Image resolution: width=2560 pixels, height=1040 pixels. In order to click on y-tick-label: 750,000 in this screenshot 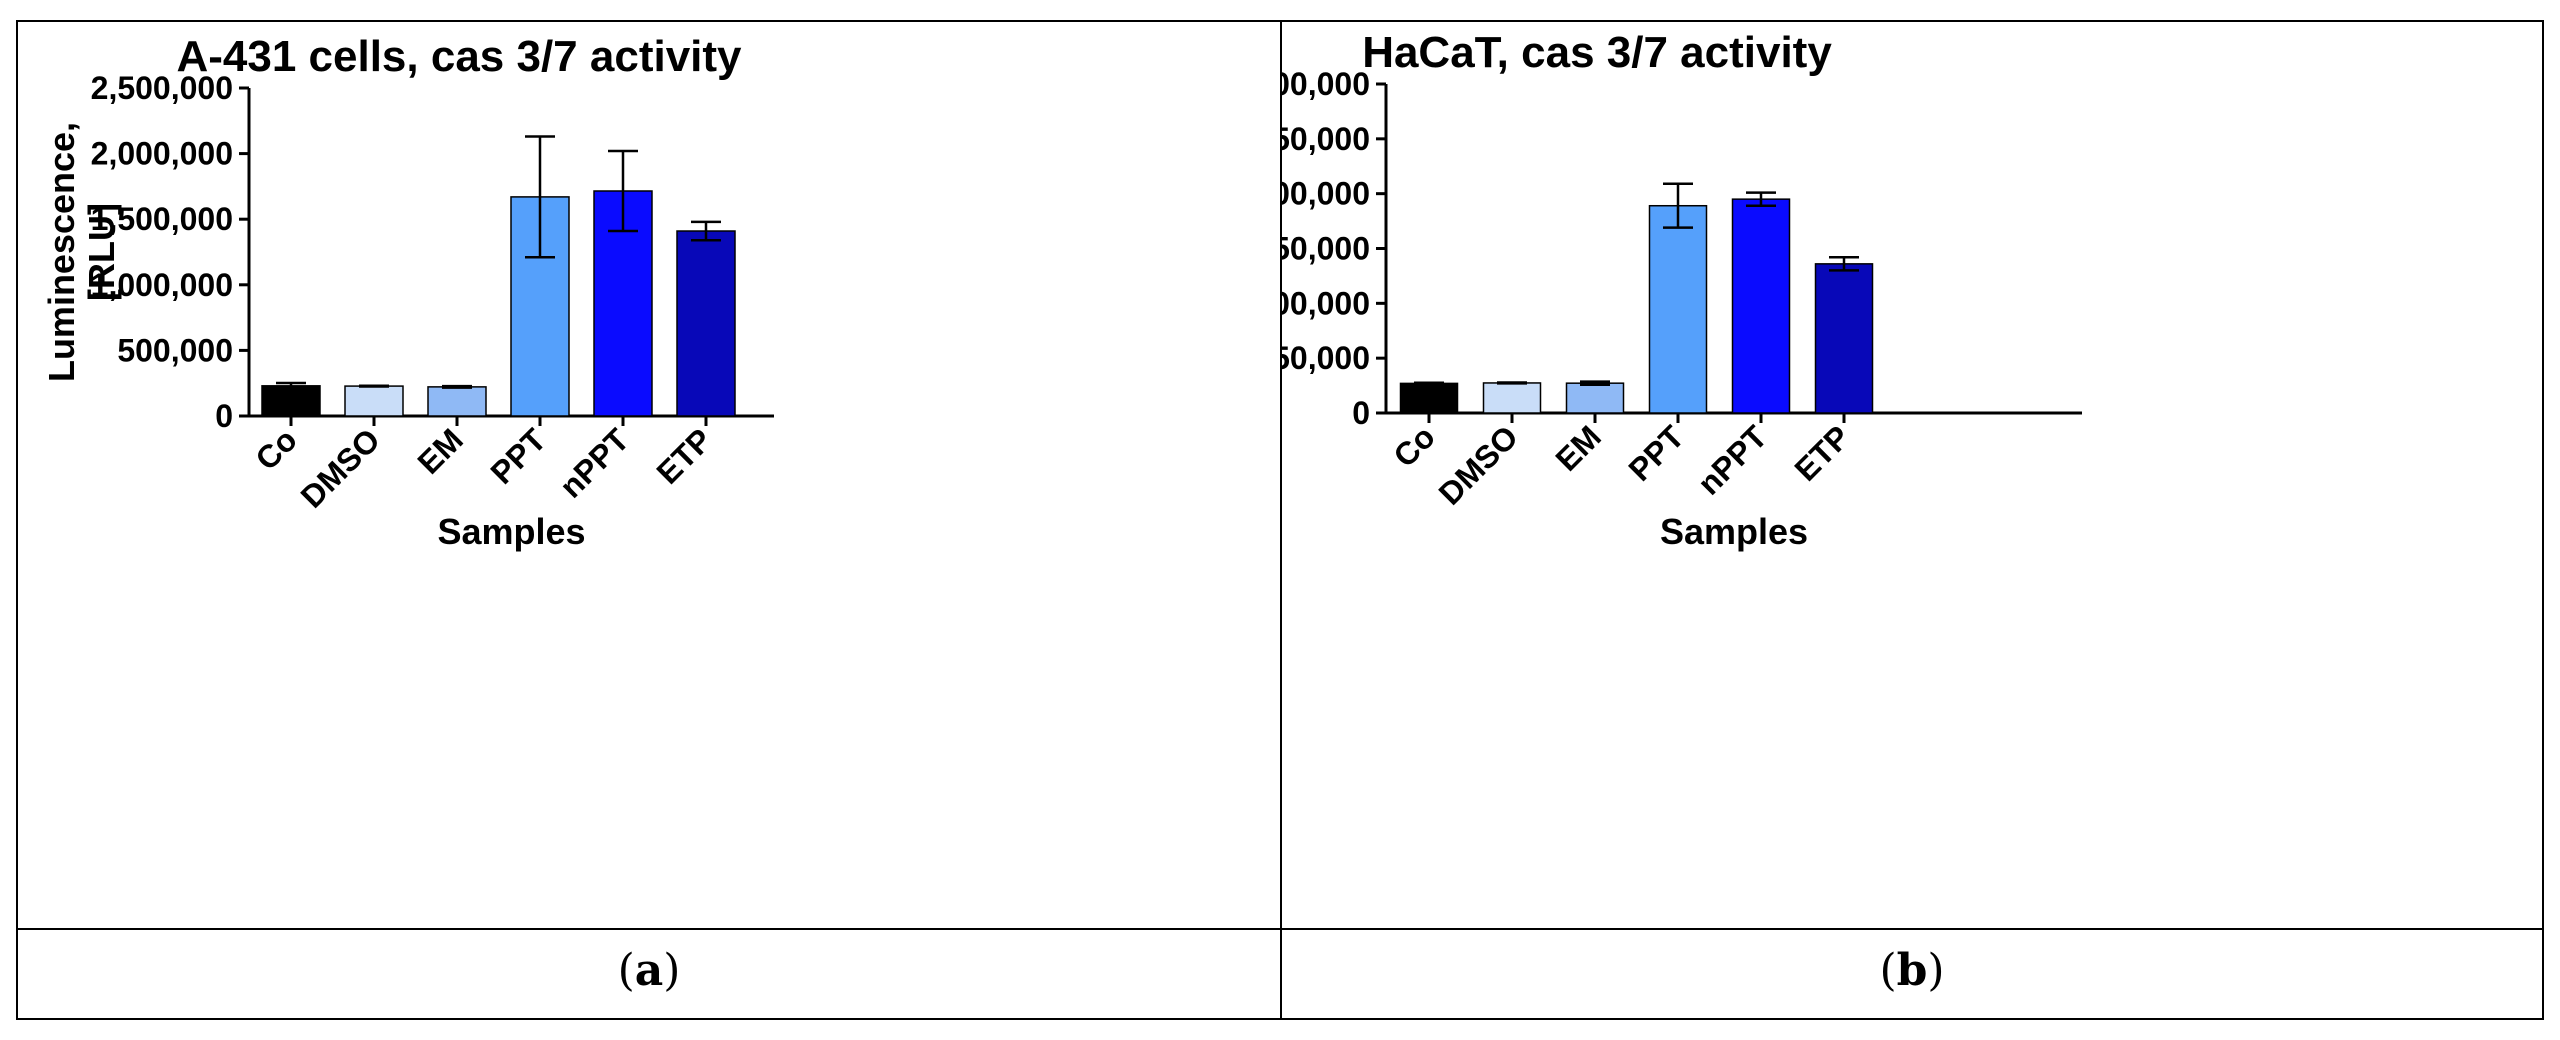, I will do `click(1326, 249)`.